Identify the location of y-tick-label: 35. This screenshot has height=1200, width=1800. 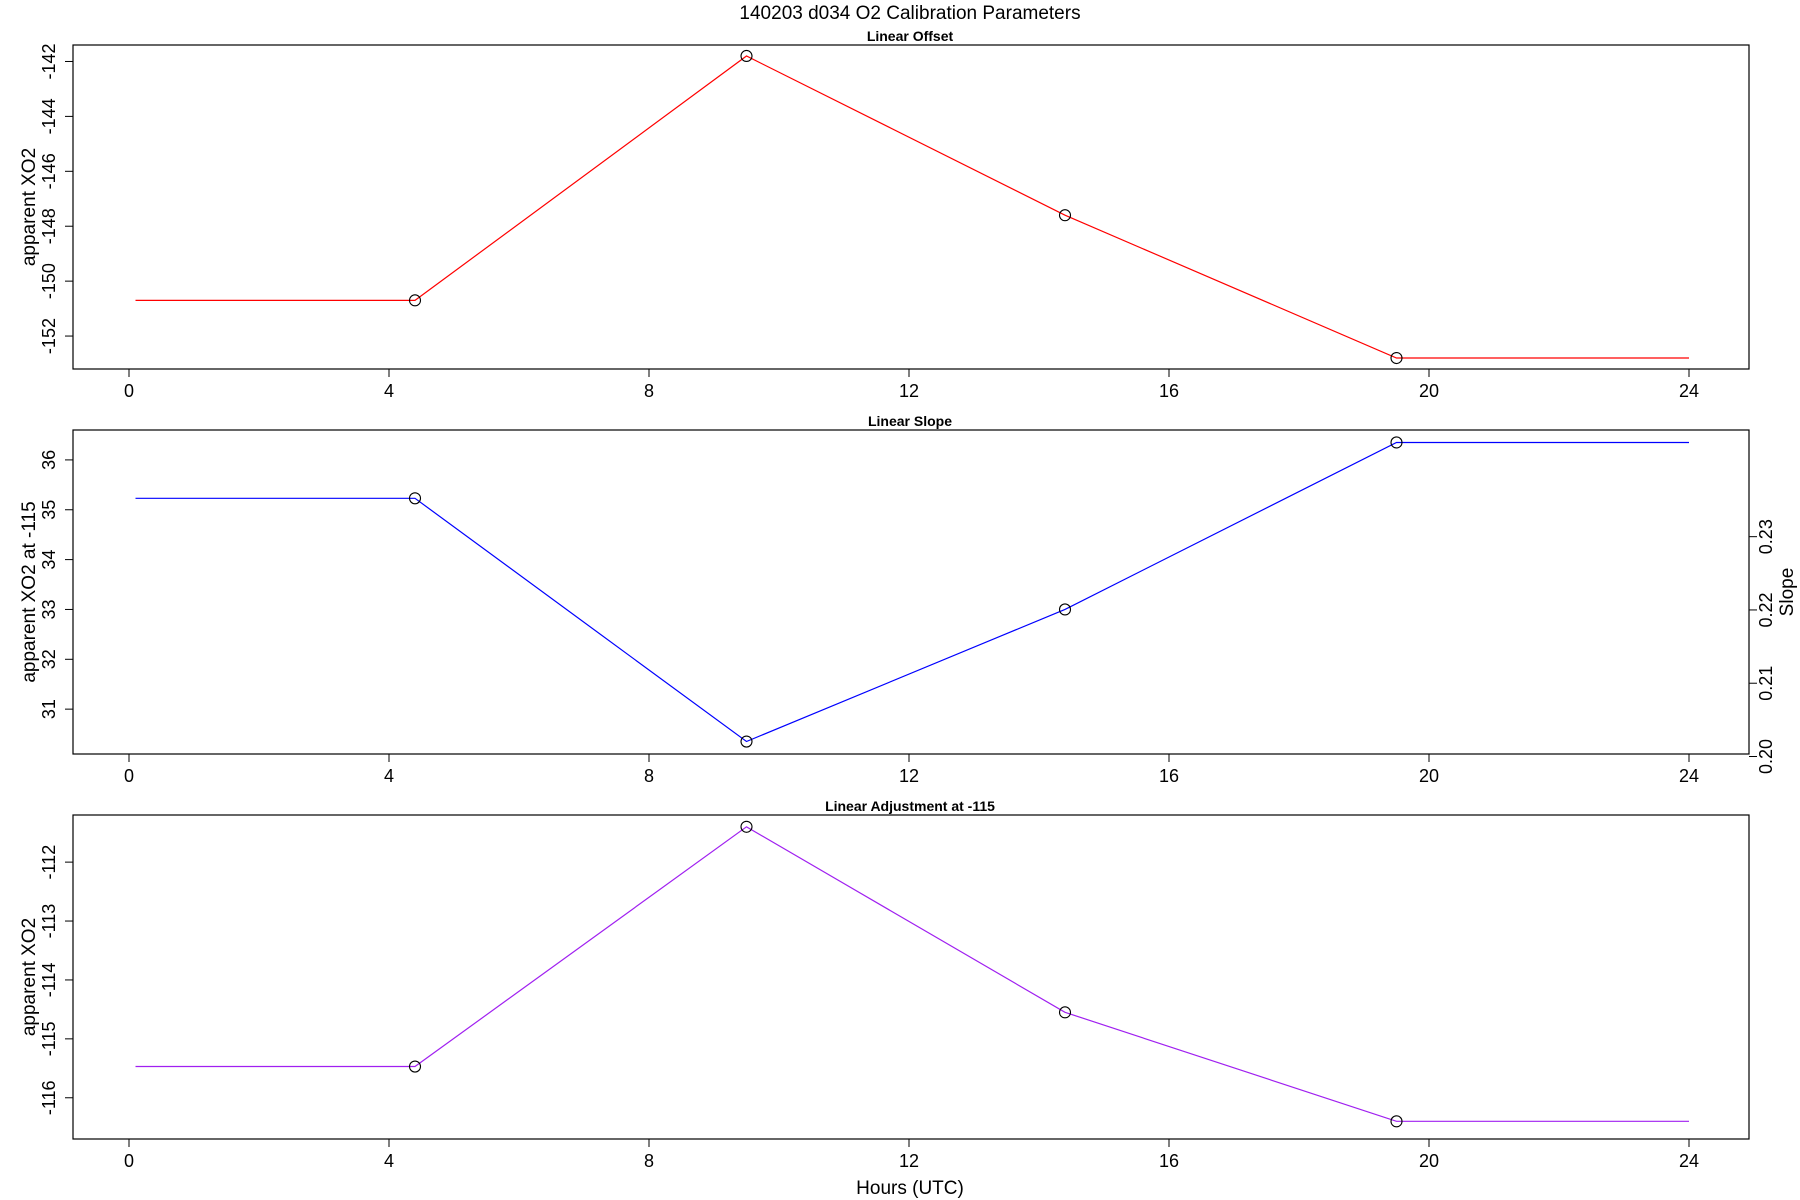
(49, 510).